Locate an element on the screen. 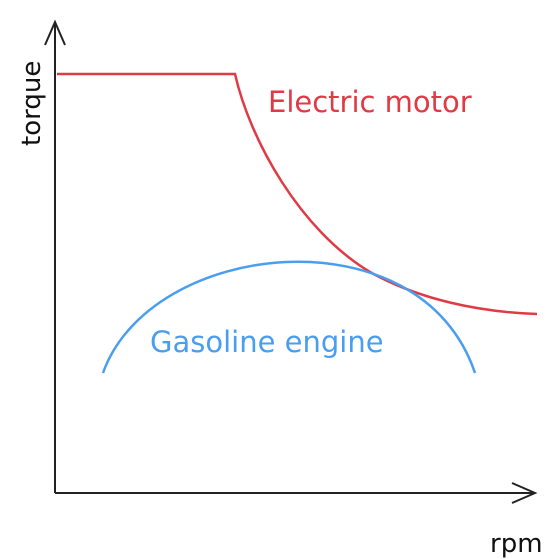 This screenshot has height=559, width=552. gasoline-engine-curve is located at coordinates (289, 317).